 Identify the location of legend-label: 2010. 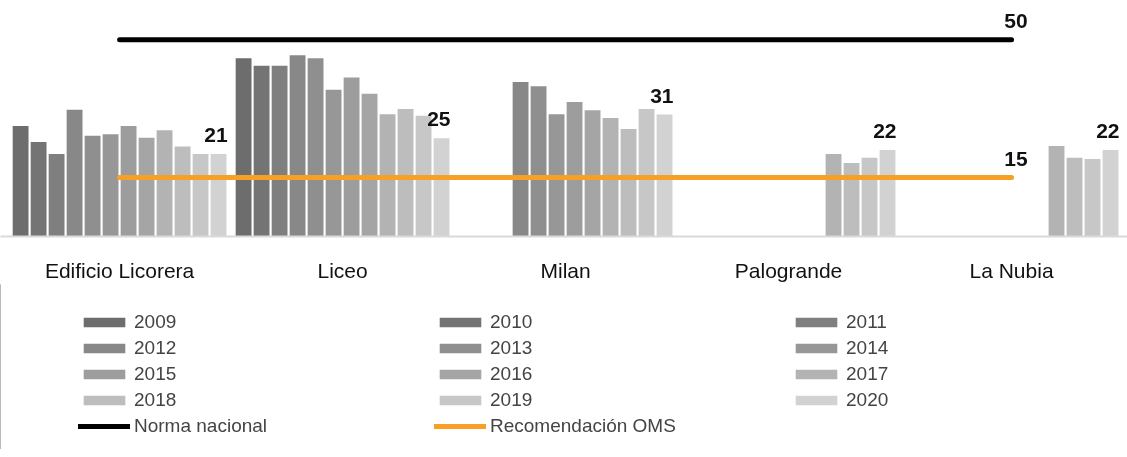
(512, 322).